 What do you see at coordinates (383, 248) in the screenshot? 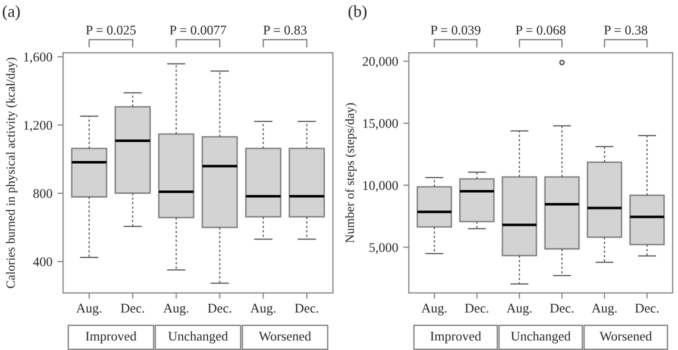
I see `y-tick-label: 5,000` at bounding box center [383, 248].